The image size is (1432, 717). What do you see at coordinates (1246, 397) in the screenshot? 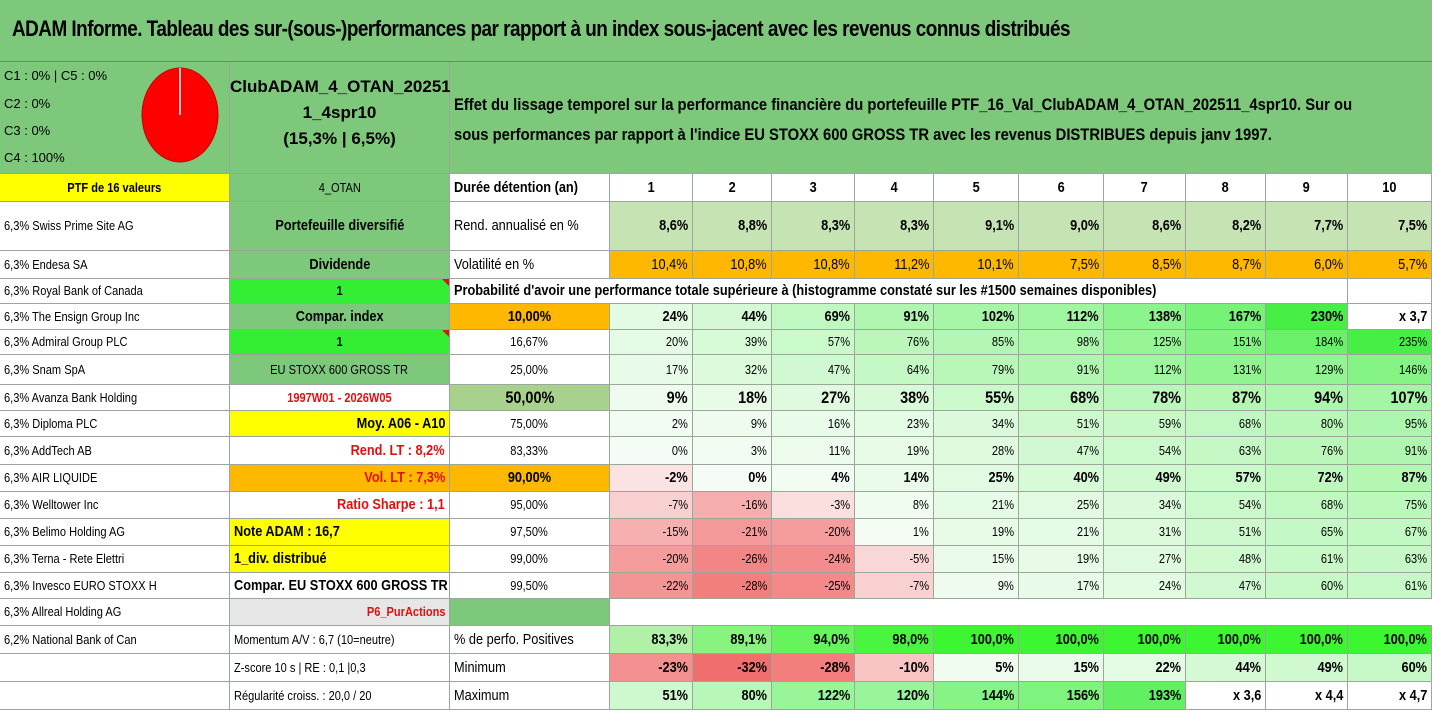
I see `quantile-value-text: 87%` at bounding box center [1246, 397].